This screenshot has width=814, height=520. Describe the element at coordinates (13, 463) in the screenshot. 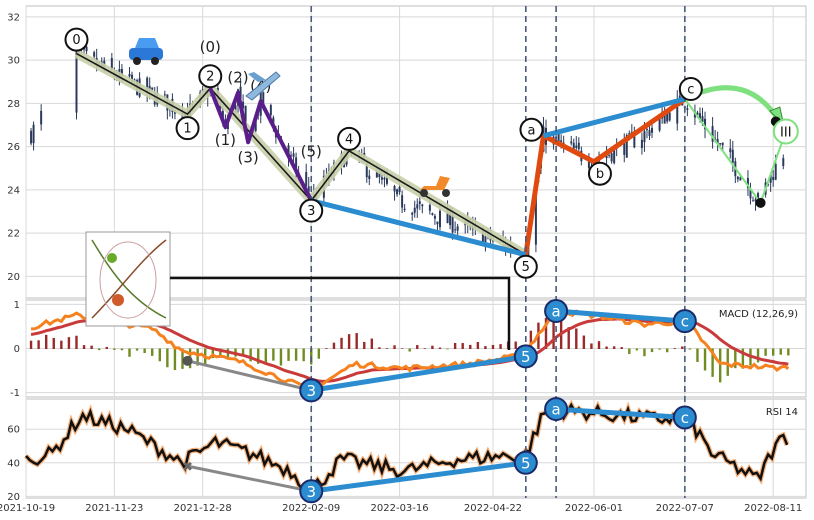

I see `rsi-y-tick-label: 40` at that location.